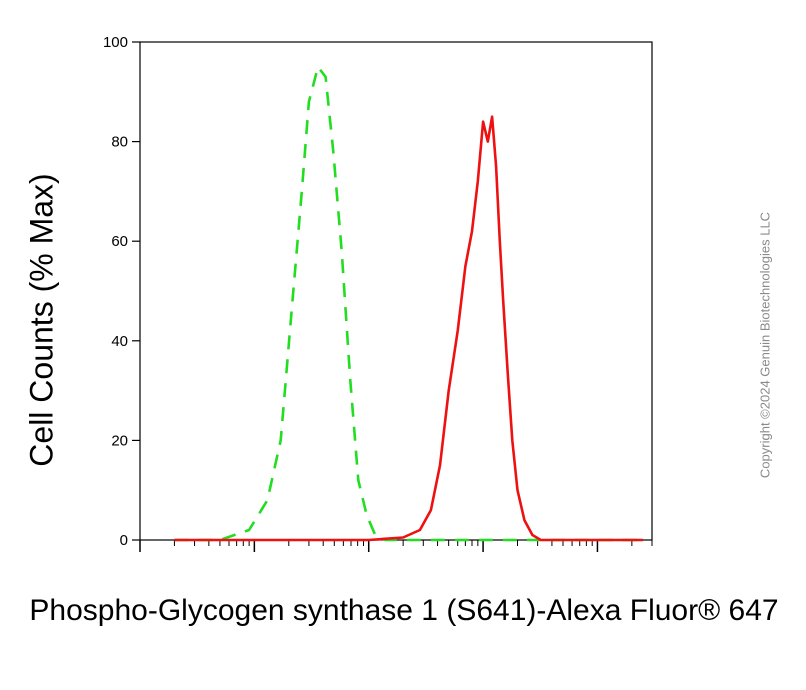 Image resolution: width=806 pixels, height=690 pixels. Describe the element at coordinates (119, 440) in the screenshot. I see `y-tick-label-1: 20` at that location.